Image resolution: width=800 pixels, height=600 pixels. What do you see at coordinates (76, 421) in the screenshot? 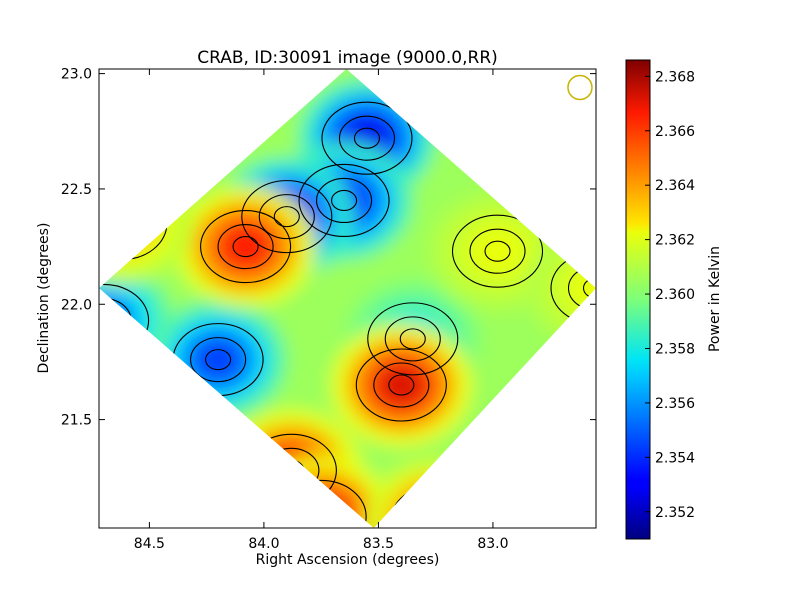
I see `y-tick-label-0: 21.5` at bounding box center [76, 421].